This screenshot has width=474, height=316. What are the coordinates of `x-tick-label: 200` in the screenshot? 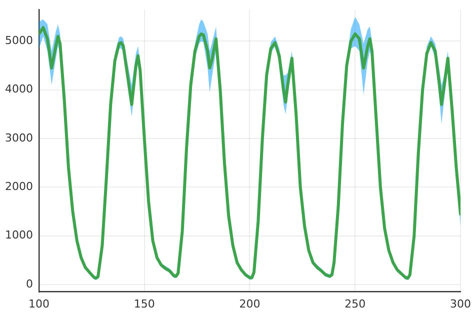 It's located at (249, 303).